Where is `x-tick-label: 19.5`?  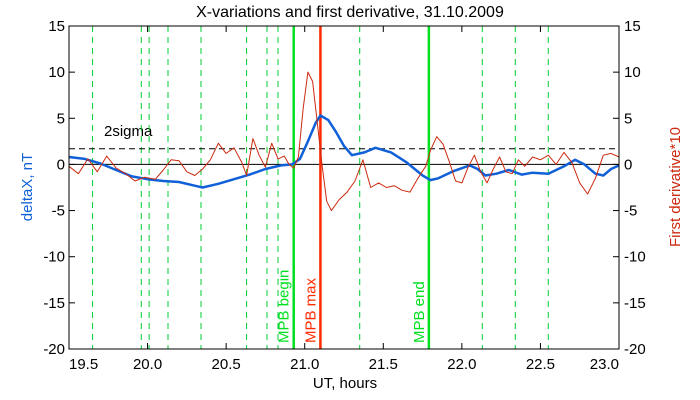
x-tick-label: 19.5 is located at coordinates (83, 364).